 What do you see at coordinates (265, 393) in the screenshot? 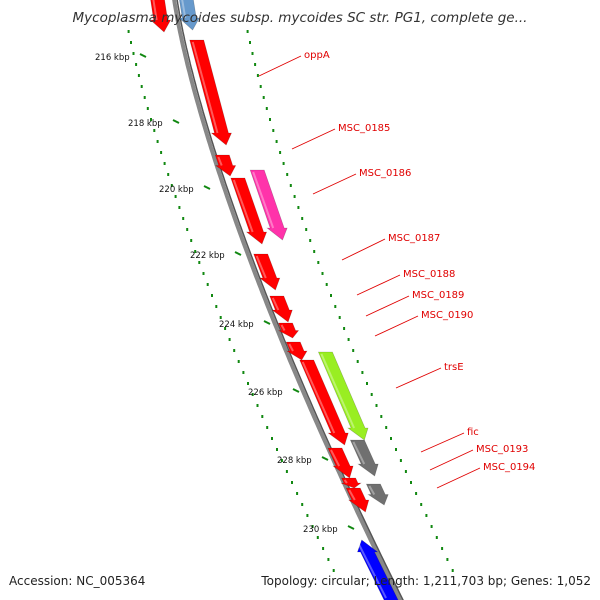
I see `ruler-tick-label: 226 kbp` at bounding box center [265, 393].